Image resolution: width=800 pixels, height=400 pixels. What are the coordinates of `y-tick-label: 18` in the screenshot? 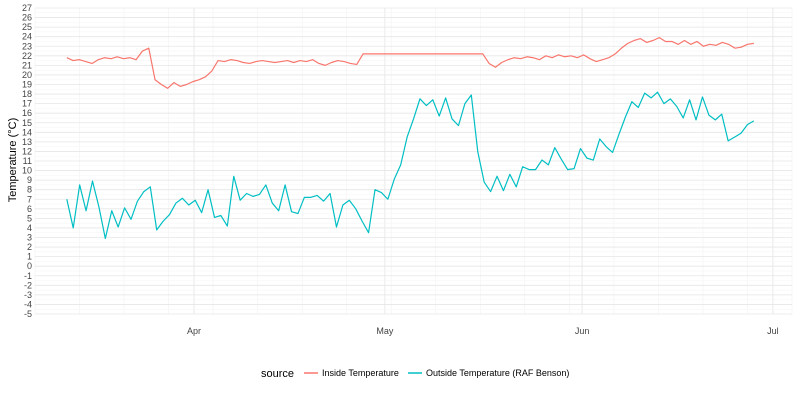 It's located at (27, 94).